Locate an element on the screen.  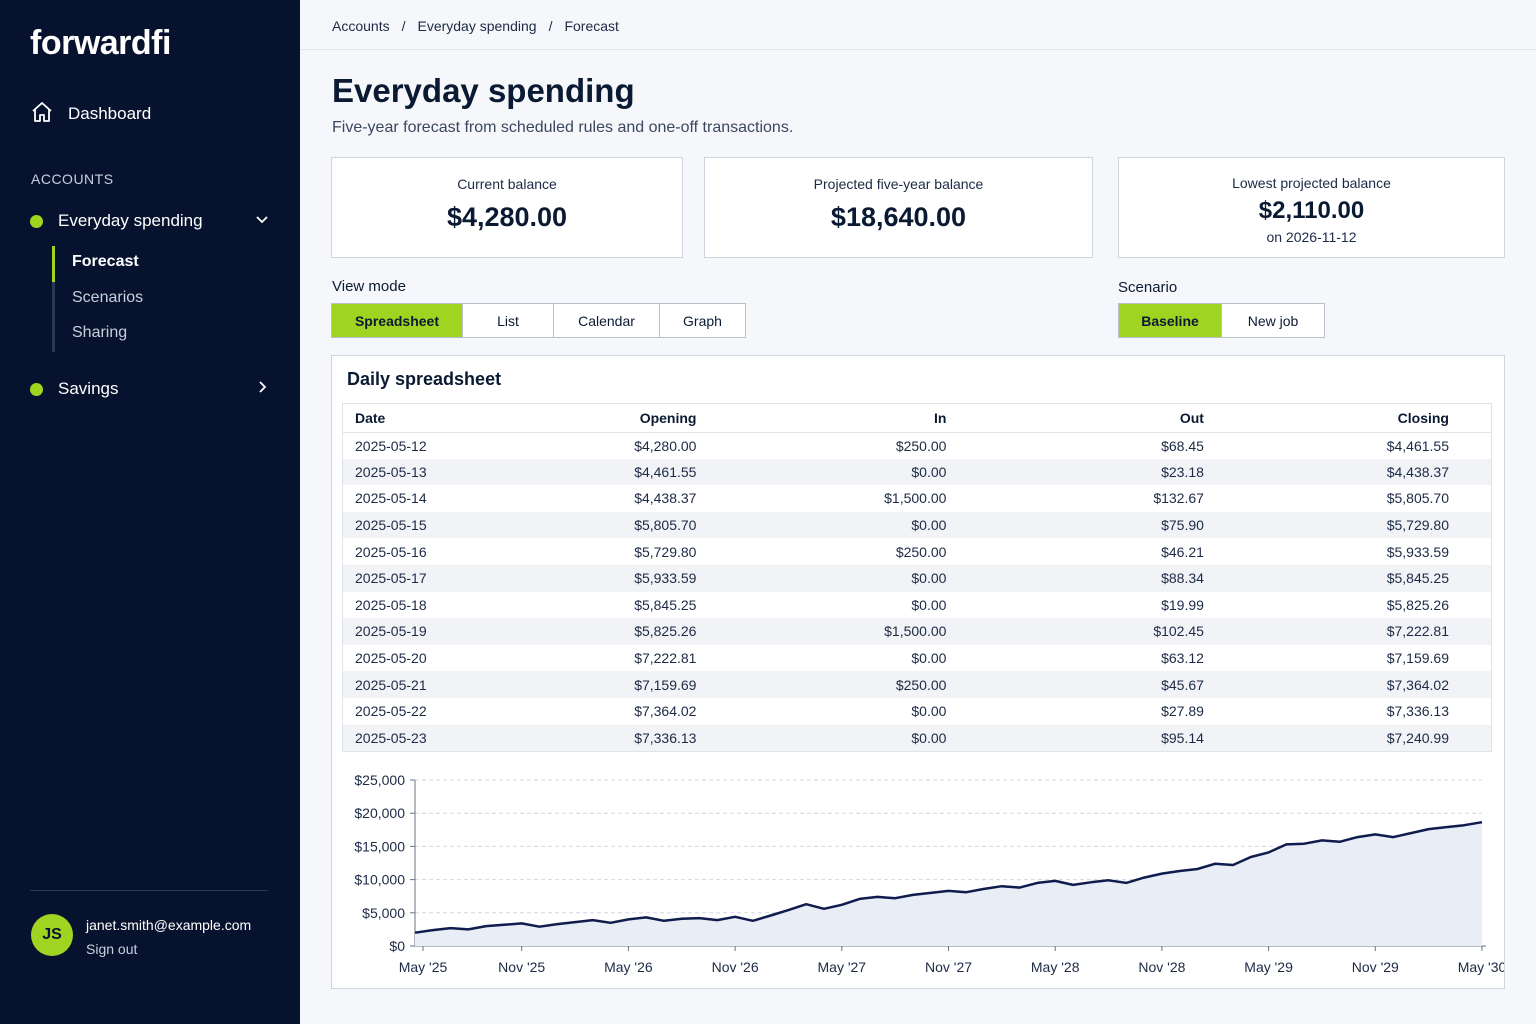
sign-out-link: Sign out is located at coordinates (112, 949).